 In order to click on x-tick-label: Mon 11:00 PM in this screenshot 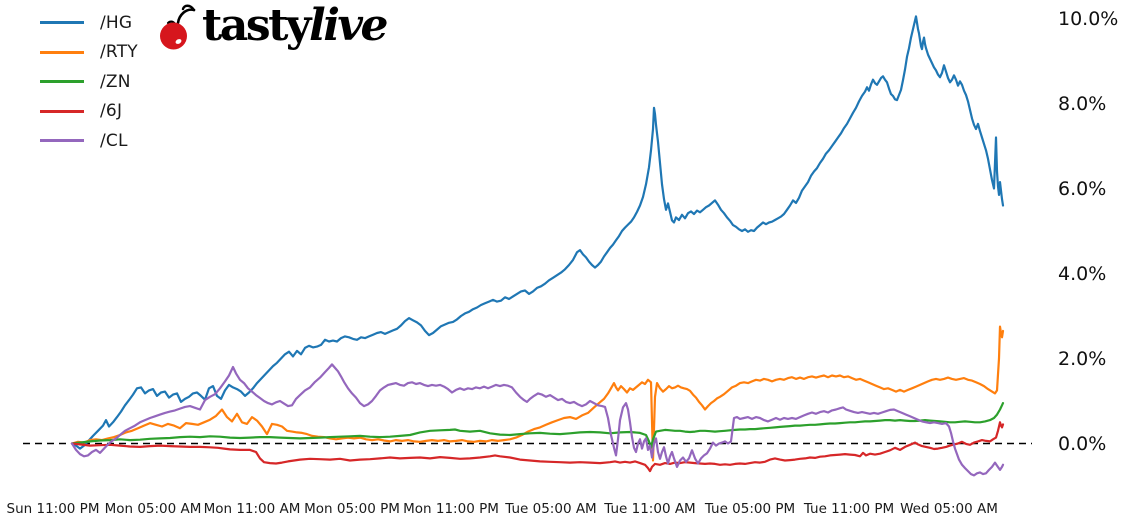, I will do `click(451, 509)`.